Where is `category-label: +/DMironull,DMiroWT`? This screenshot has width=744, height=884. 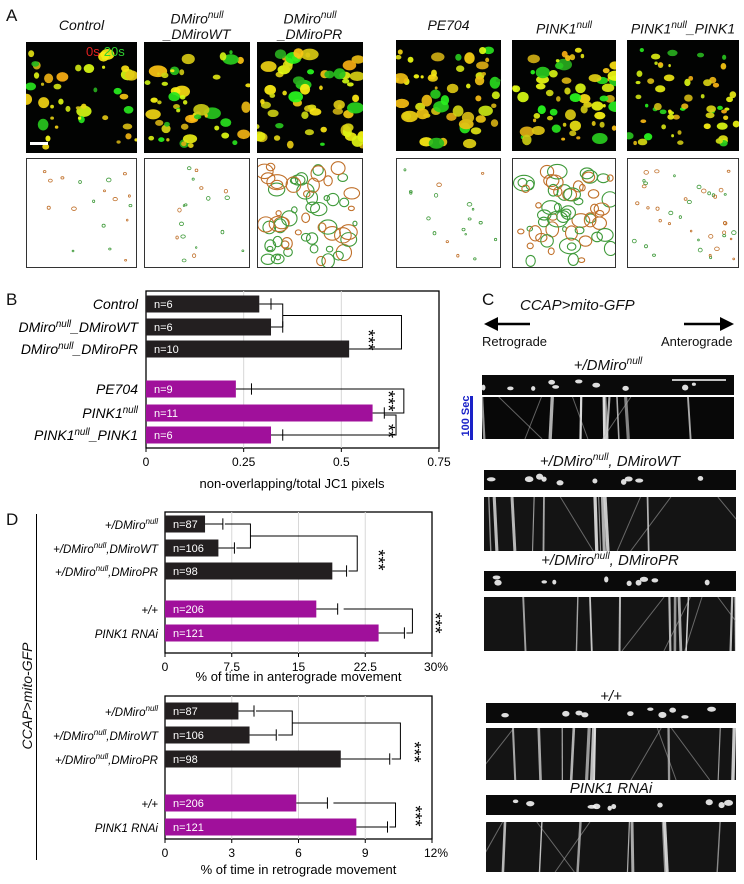 category-label: +/DMironull,DMiroWT is located at coordinates (106, 548).